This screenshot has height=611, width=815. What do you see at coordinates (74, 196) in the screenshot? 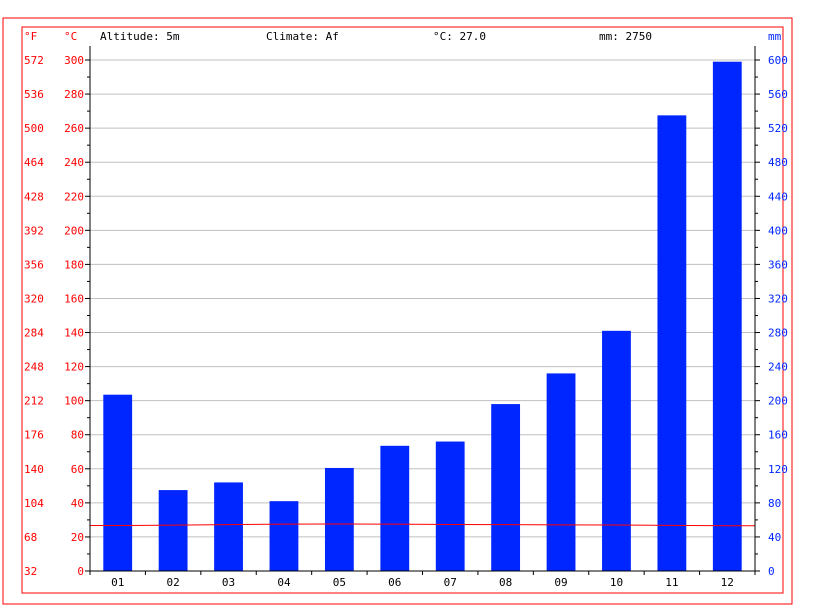
I see `celsius-tick-label: 220` at bounding box center [74, 196].